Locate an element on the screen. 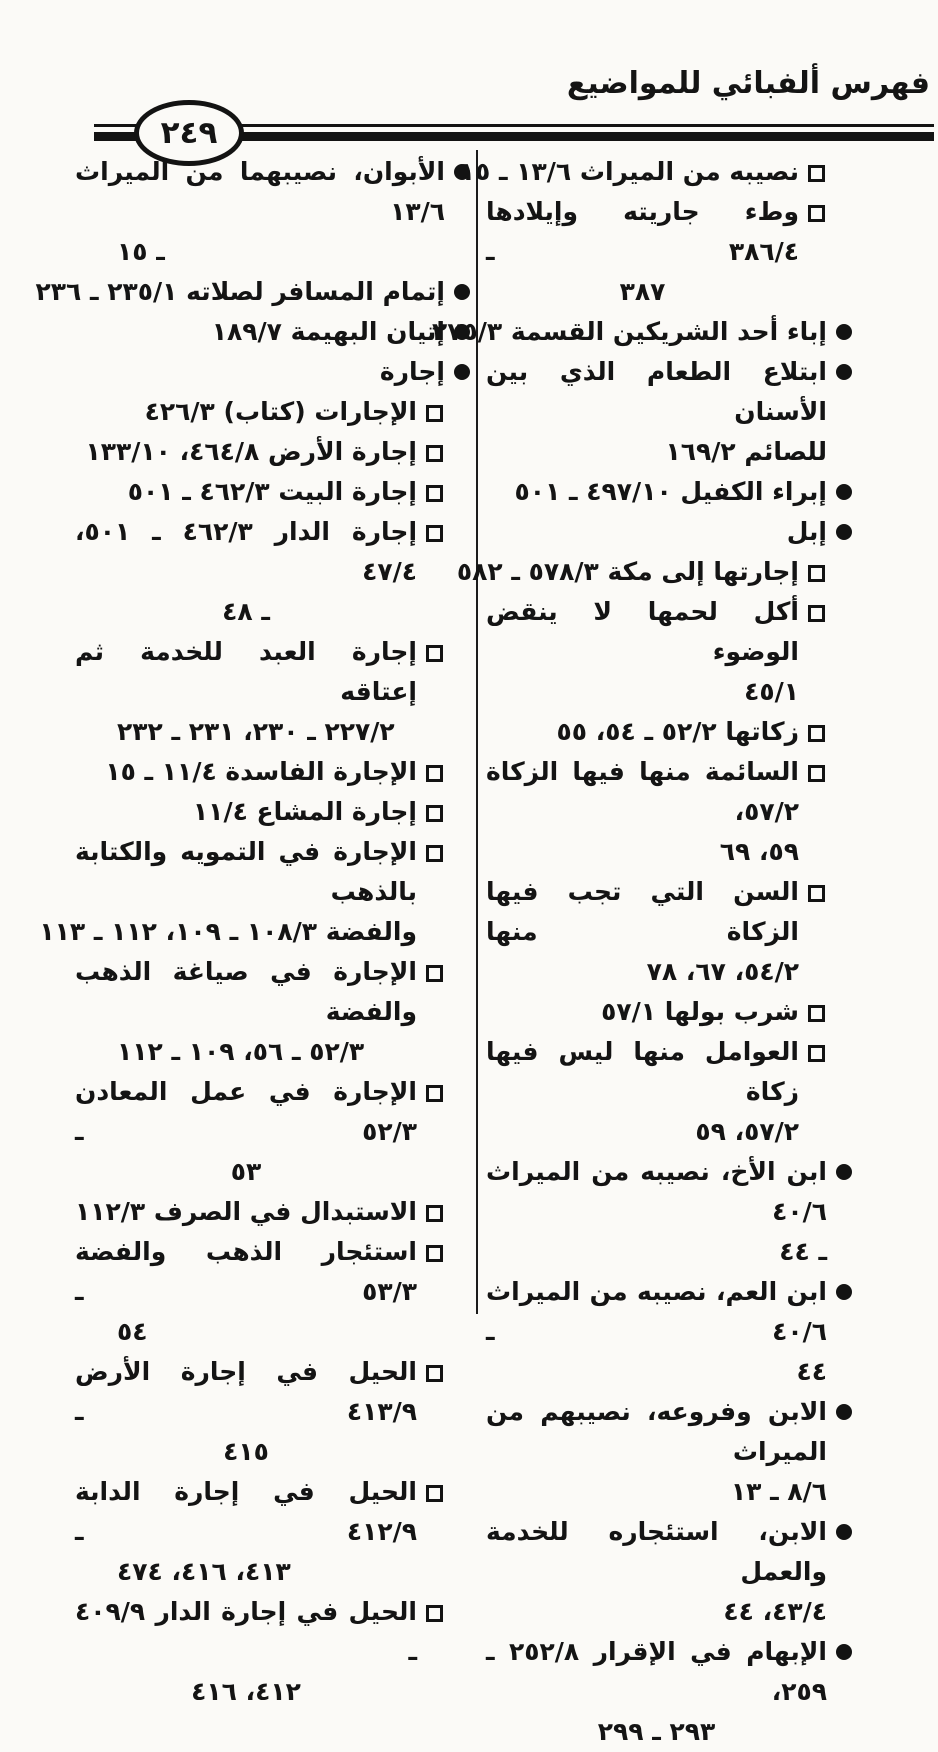 This screenshot has height=1752, width=938. entry-line: ابن العم، نصيبه من الميراث ٤٠/٦ ـ is located at coordinates (656, 1311).